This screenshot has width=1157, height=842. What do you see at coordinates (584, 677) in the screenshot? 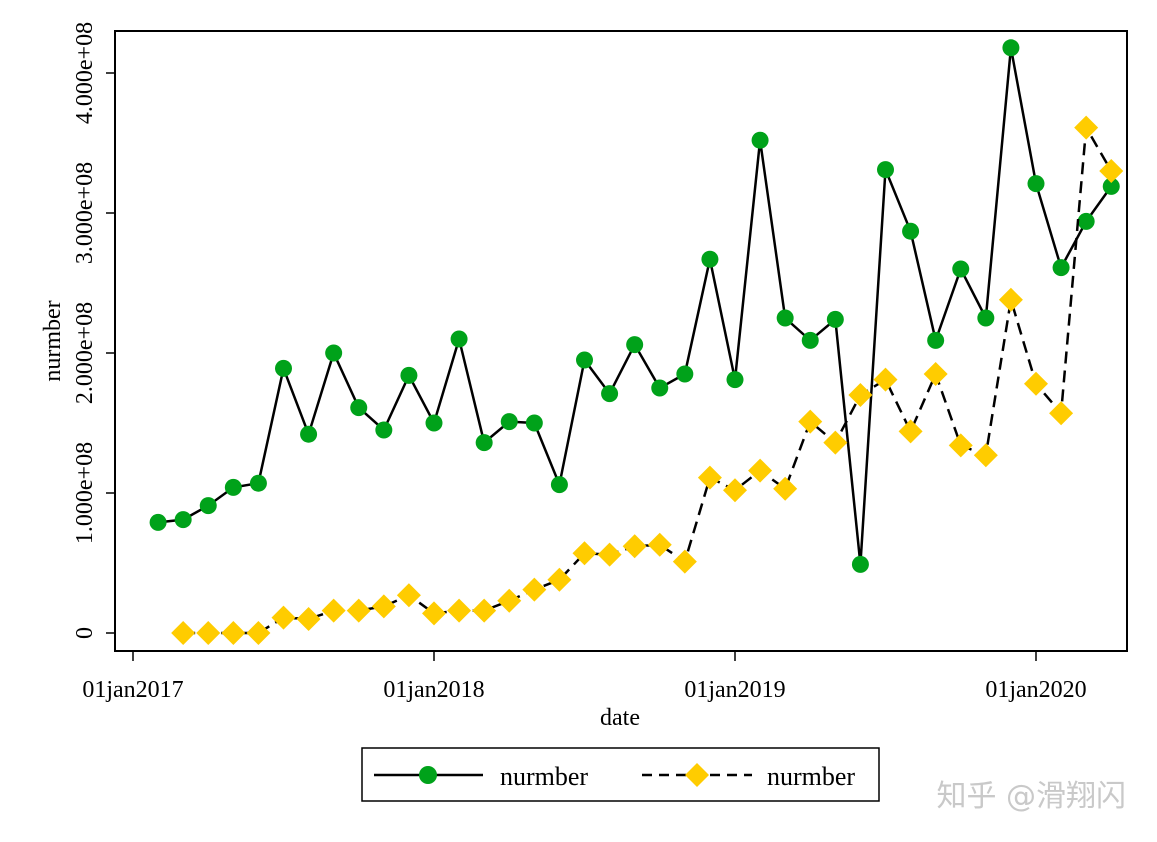
I see `x-axis: 01jan2017 01jan2018 01jan2019 01jan2020` at bounding box center [584, 677].